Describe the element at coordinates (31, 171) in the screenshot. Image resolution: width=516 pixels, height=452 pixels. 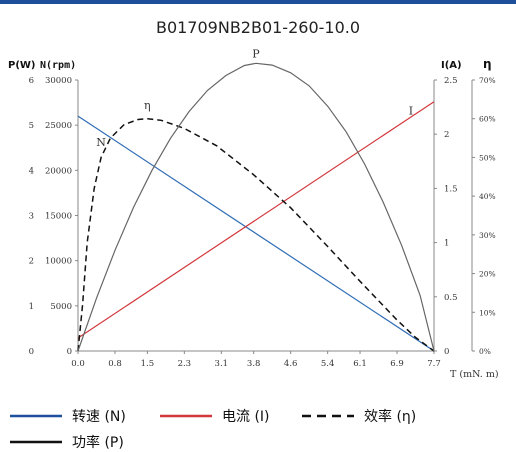
I see `power-tick-label: 4` at that location.